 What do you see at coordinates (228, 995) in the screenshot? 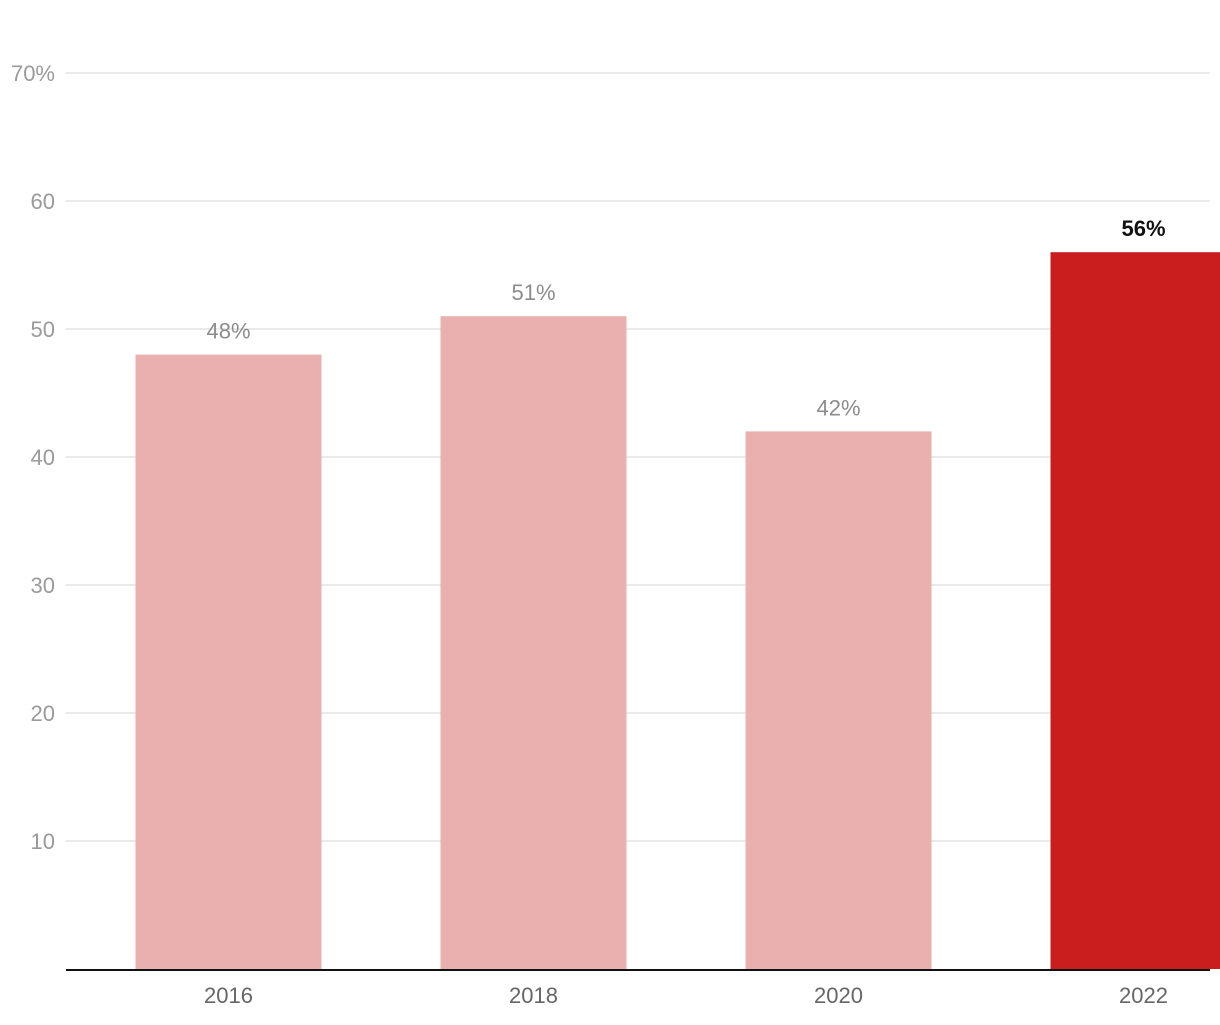
I see `x-tick-label-2016: 2016` at bounding box center [228, 995].